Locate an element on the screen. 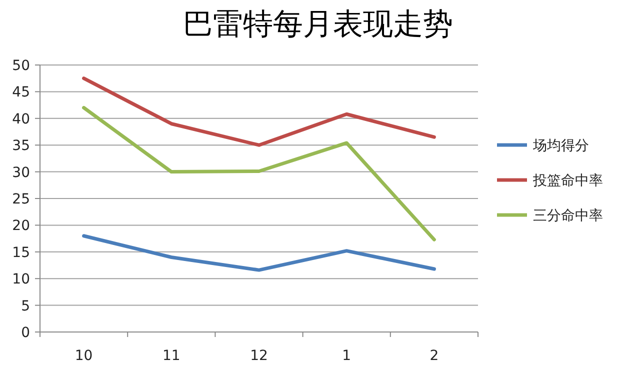 The image size is (640, 373). y-tick-label: 35 is located at coordinates (21, 146).